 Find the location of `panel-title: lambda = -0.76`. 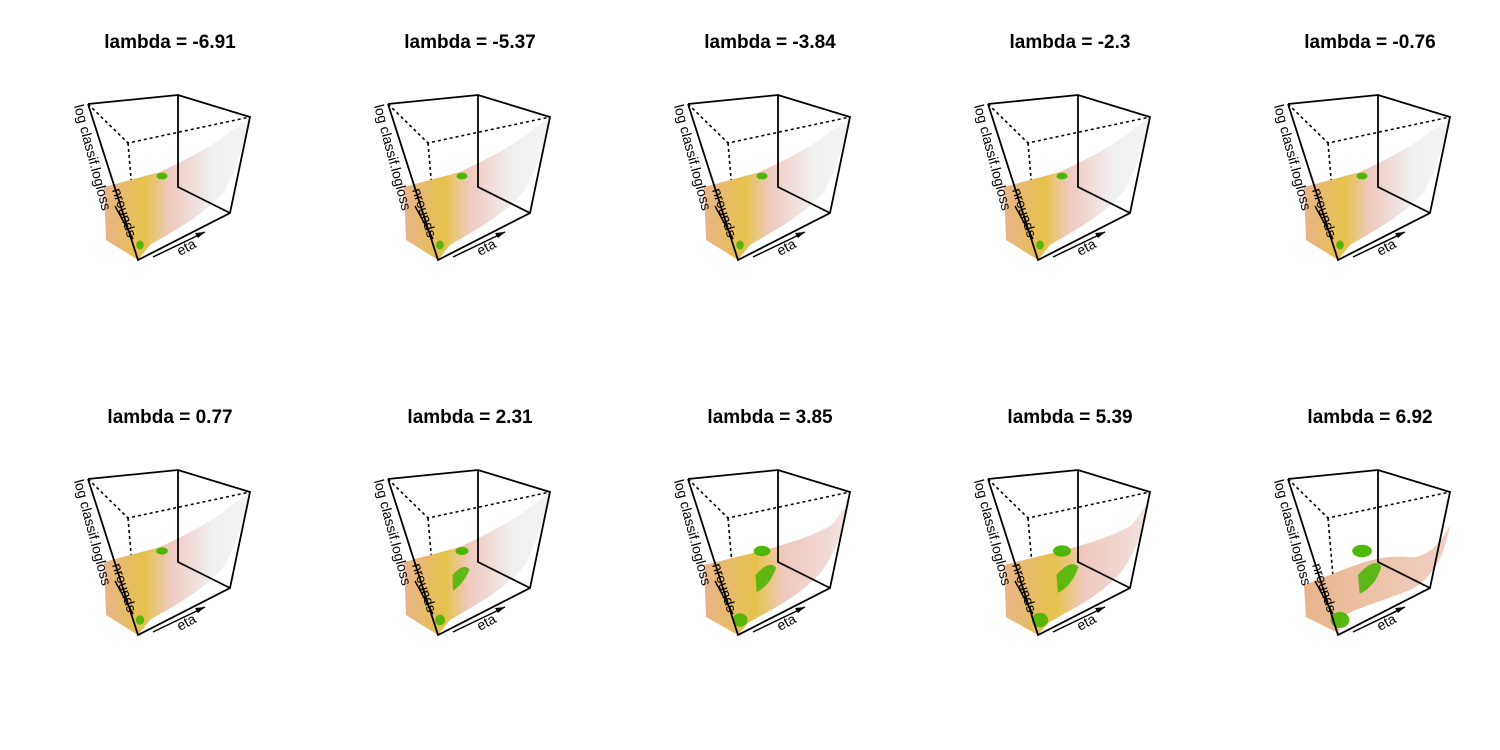

panel-title: lambda = -0.76 is located at coordinates (1369, 42).